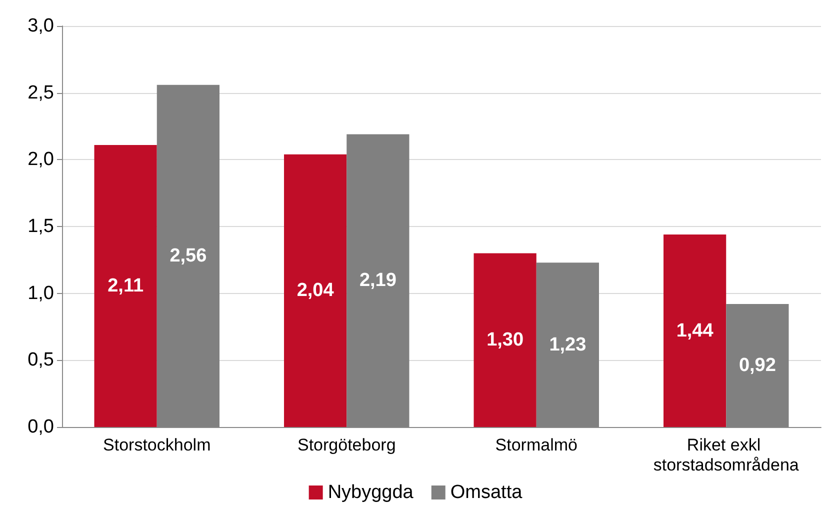 This screenshot has height=509, width=831. Describe the element at coordinates (41, 159) in the screenshot. I see `y-tick-label: 2,0` at that location.